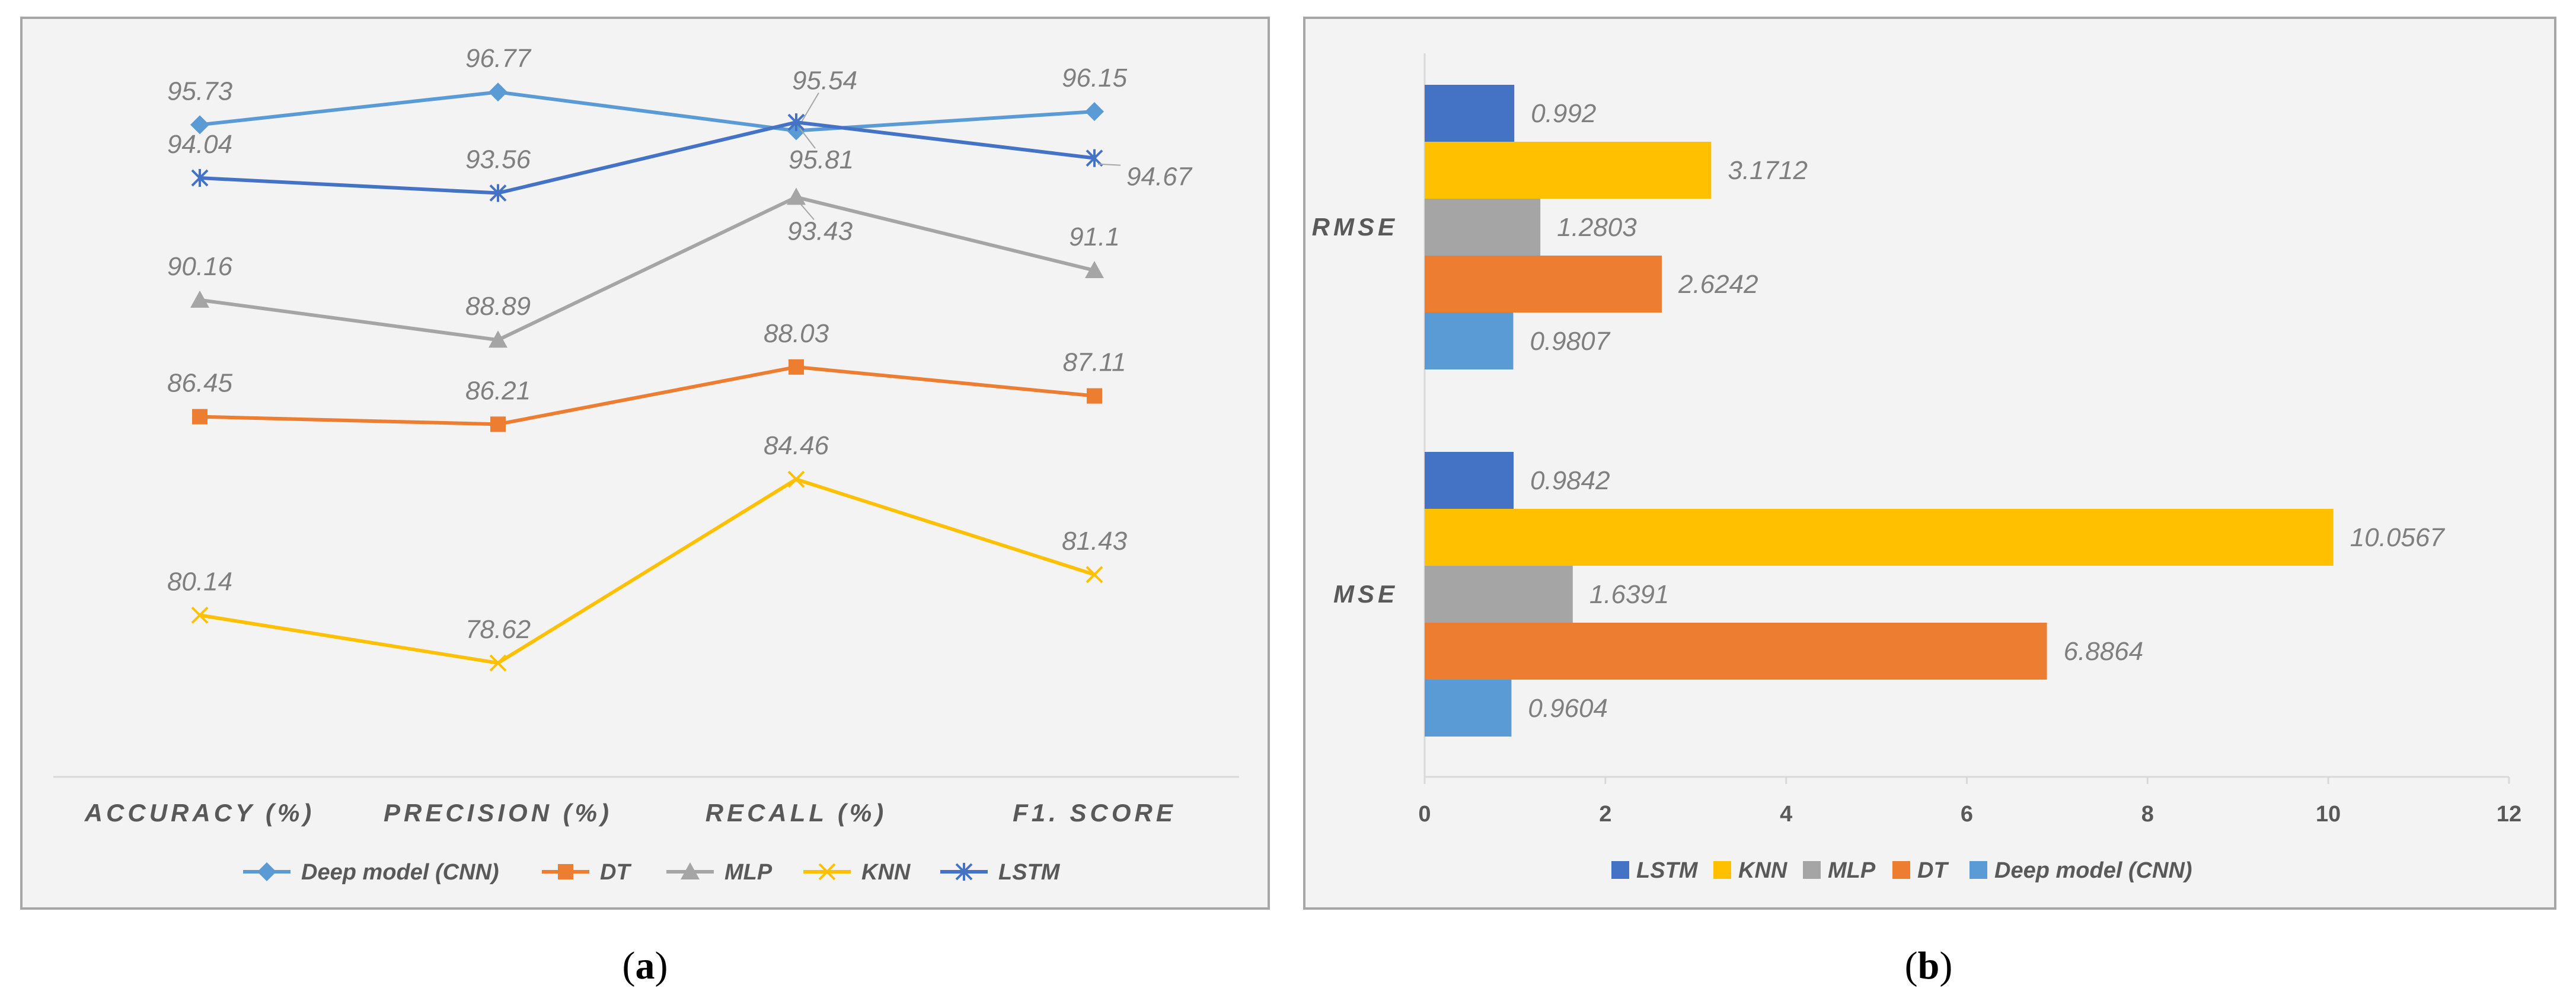 The image size is (2576, 1004). I want to click on data-label: 93.56, so click(498, 160).